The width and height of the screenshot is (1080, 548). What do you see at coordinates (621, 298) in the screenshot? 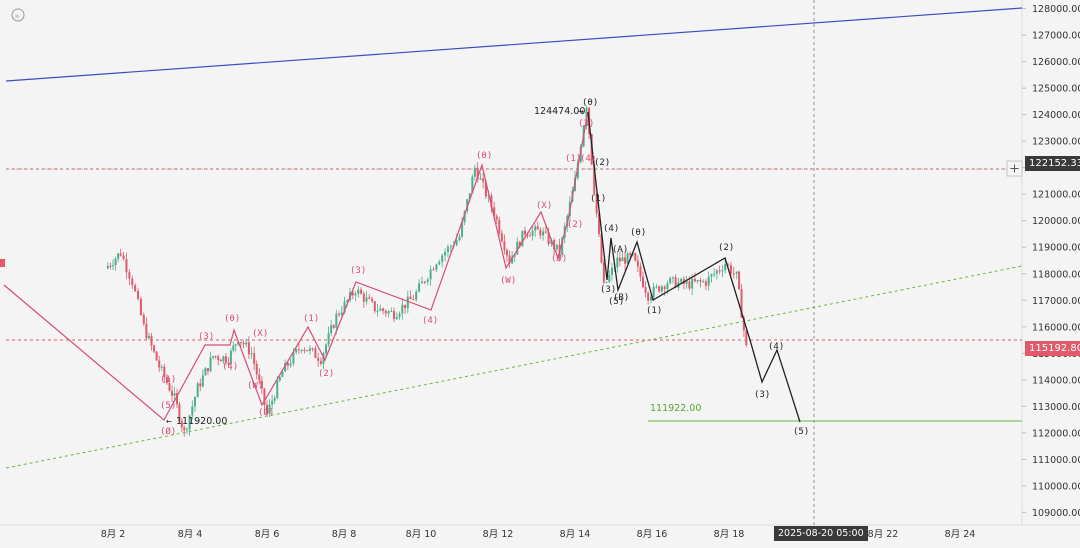
I see `wave-label: (B)` at bounding box center [621, 298].